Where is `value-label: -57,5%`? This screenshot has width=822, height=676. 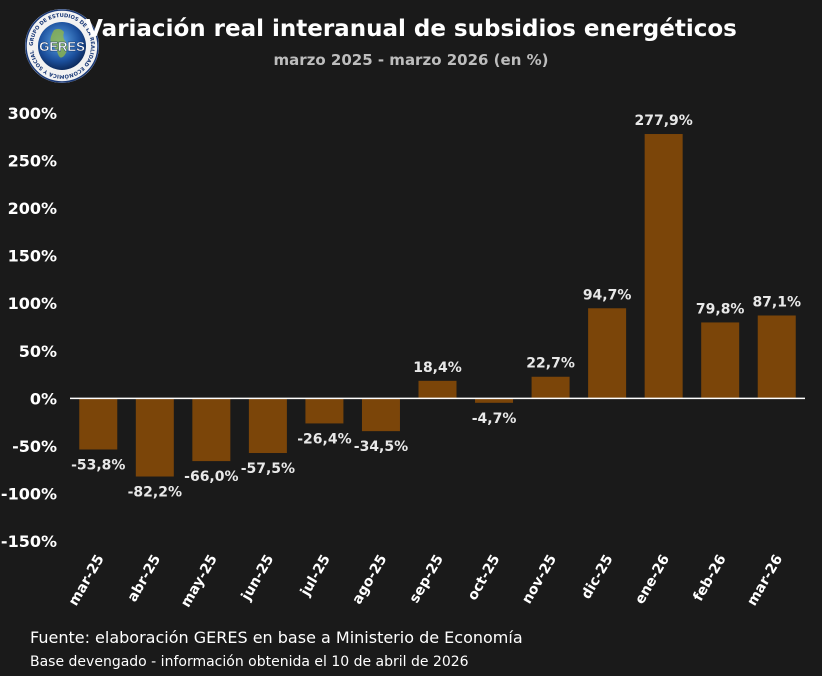 value-label: -57,5% is located at coordinates (268, 469).